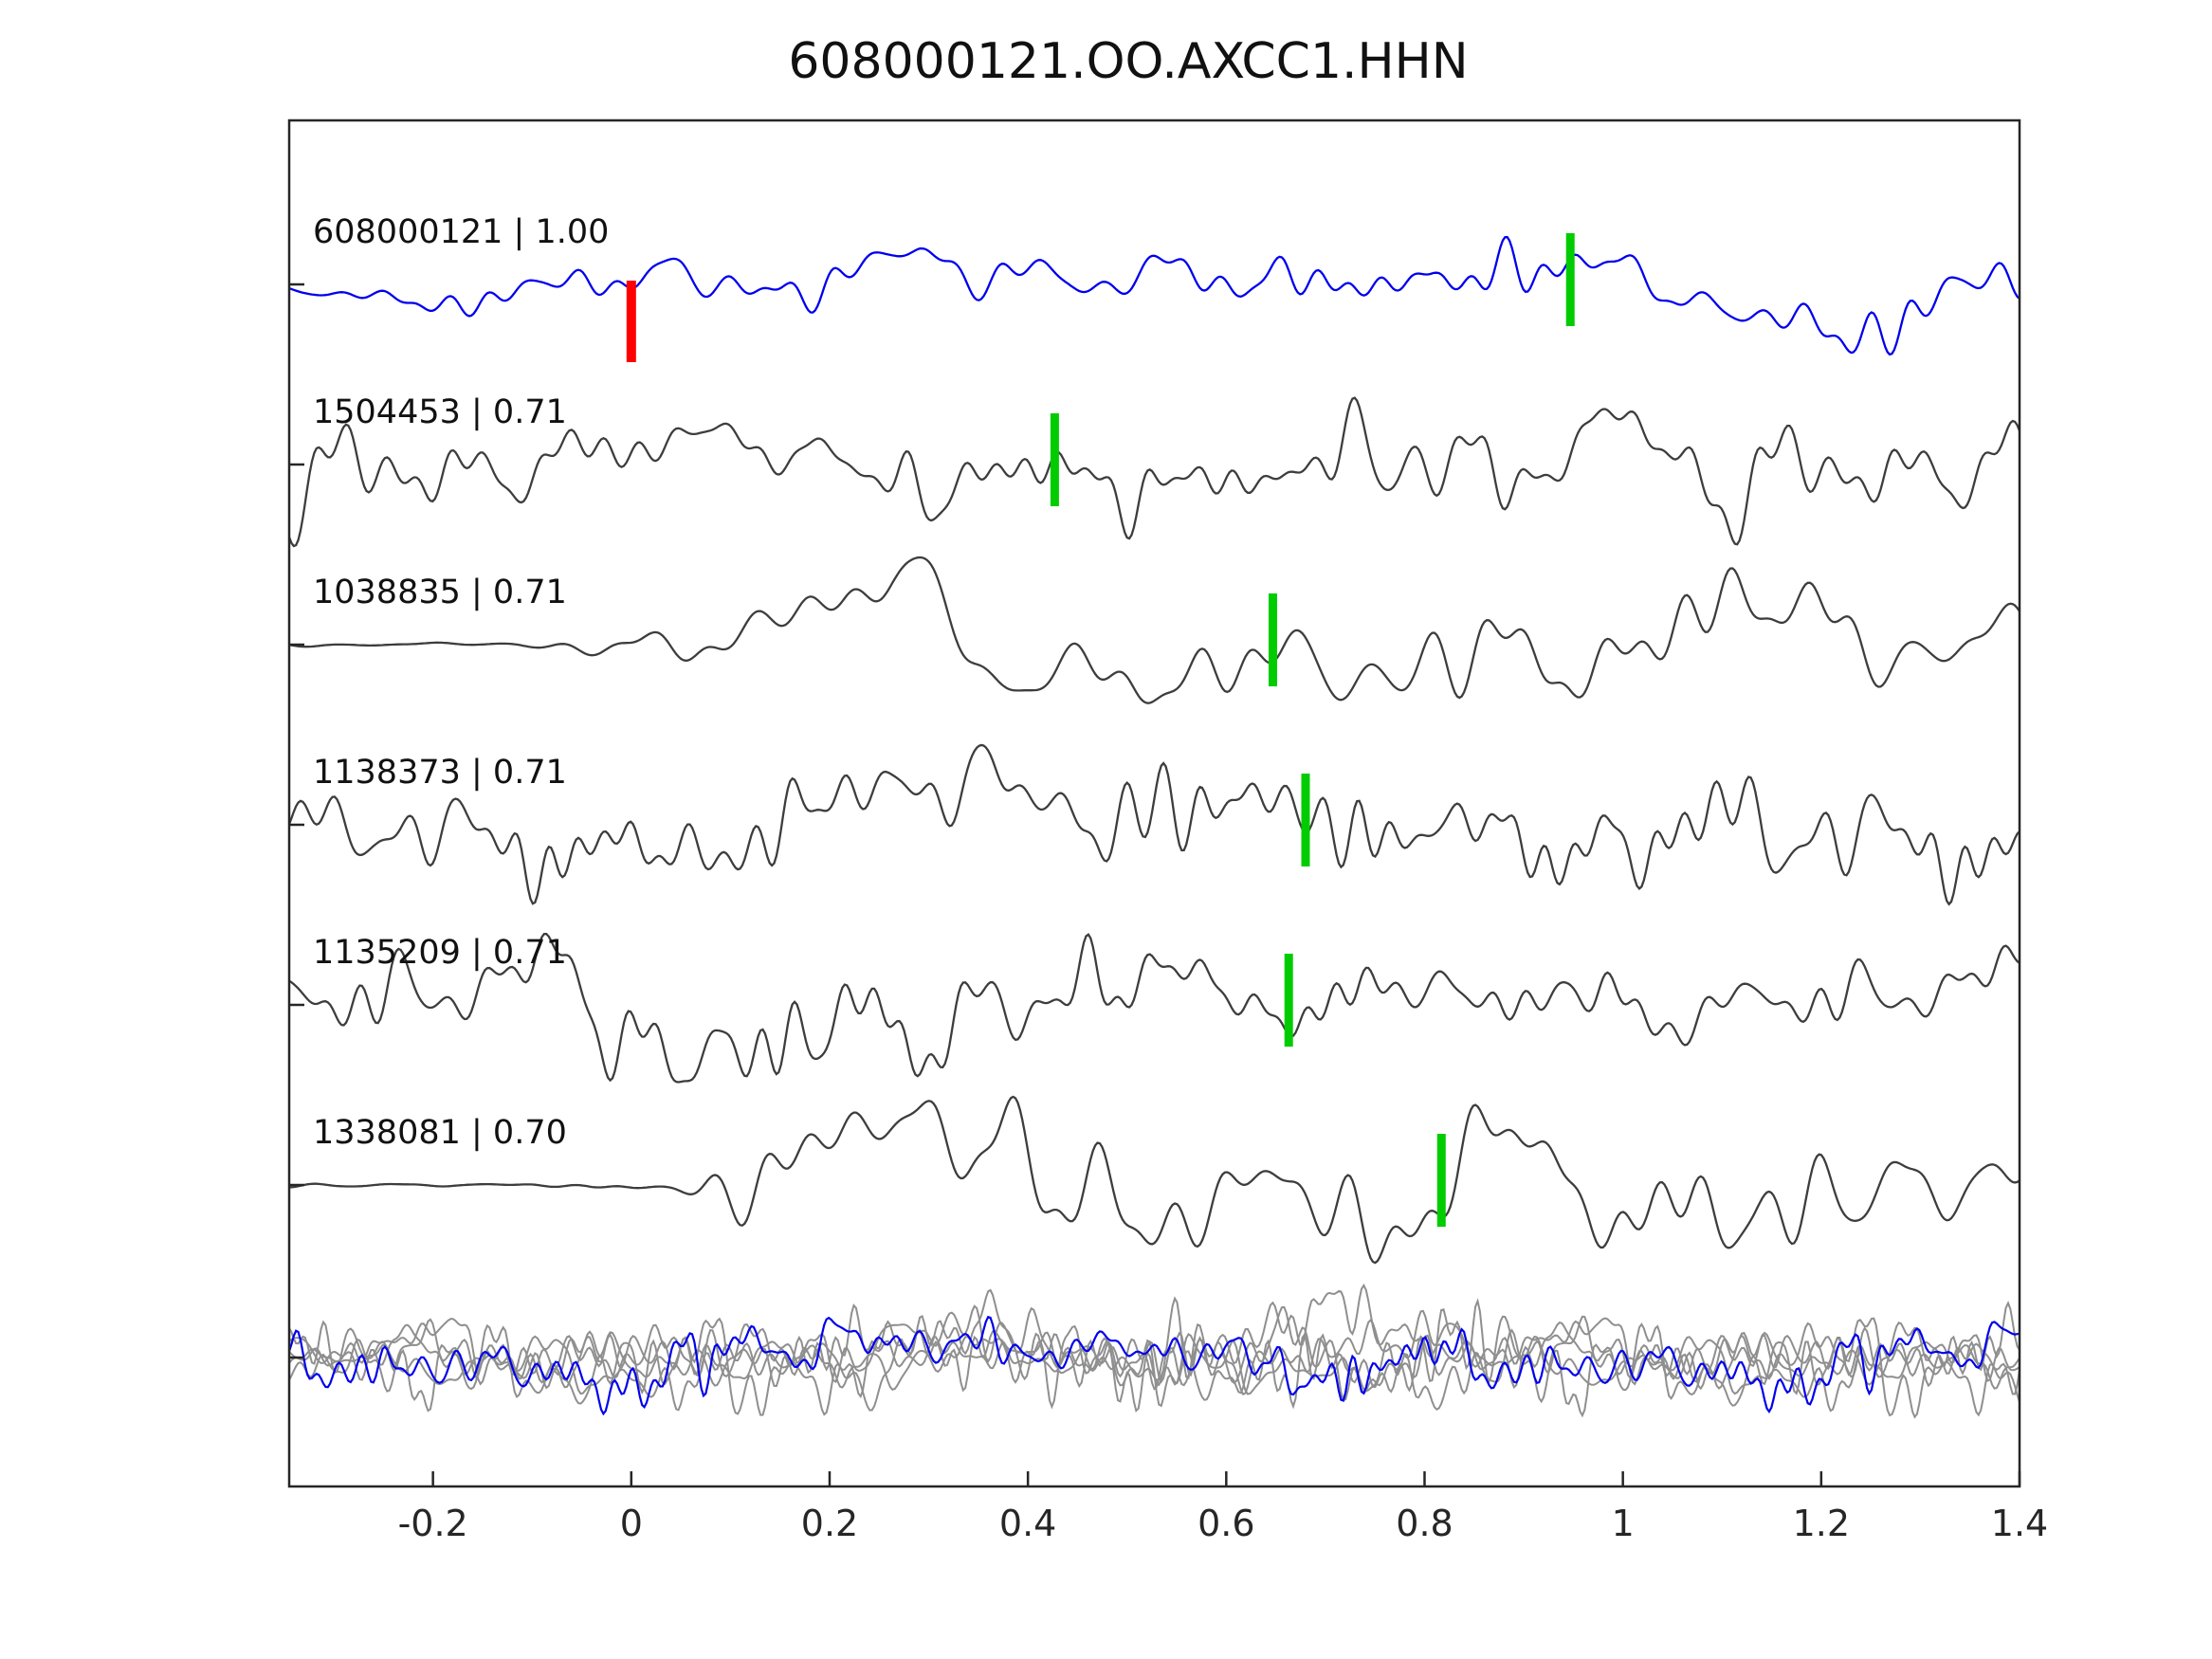 The height and width of the screenshot is (1659, 2212). What do you see at coordinates (440, 592) in the screenshot?
I see `trace-label-1038835: 1038835 | 0.71` at bounding box center [440, 592].